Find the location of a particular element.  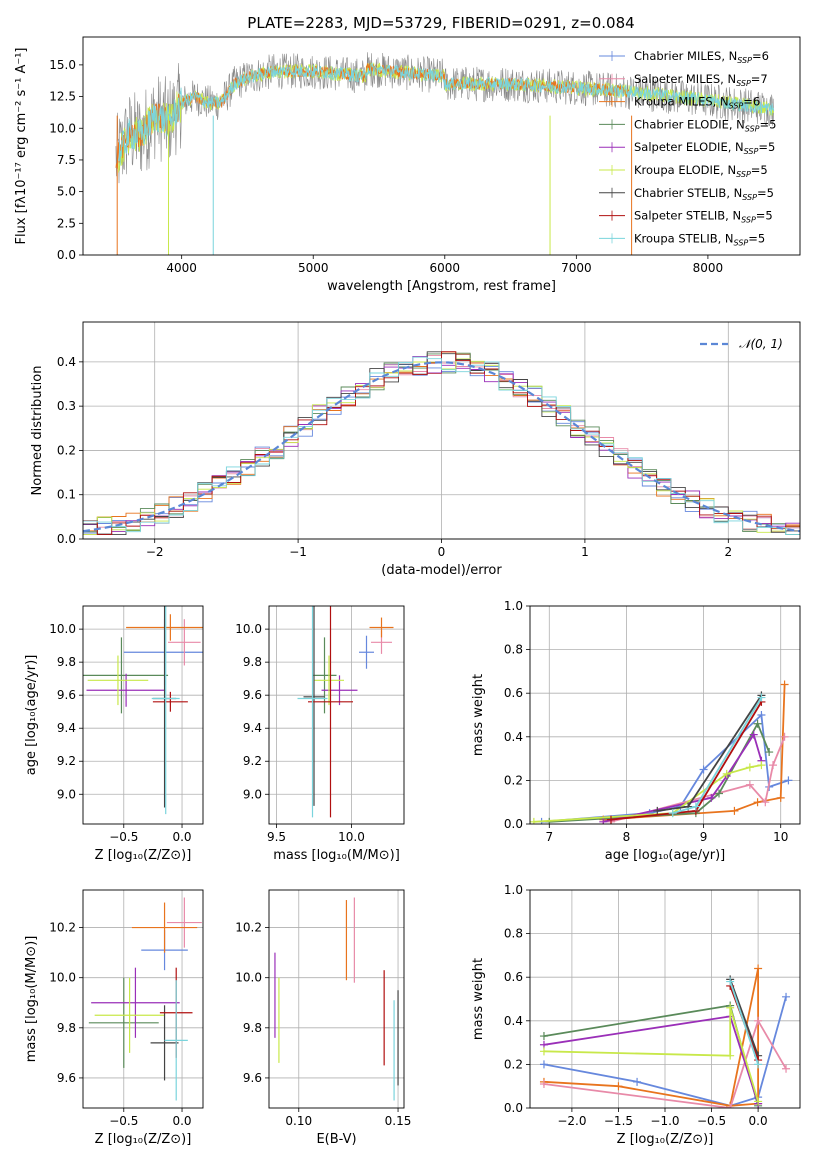

y-tick-label: 0.6 is located at coordinates (513, 977).